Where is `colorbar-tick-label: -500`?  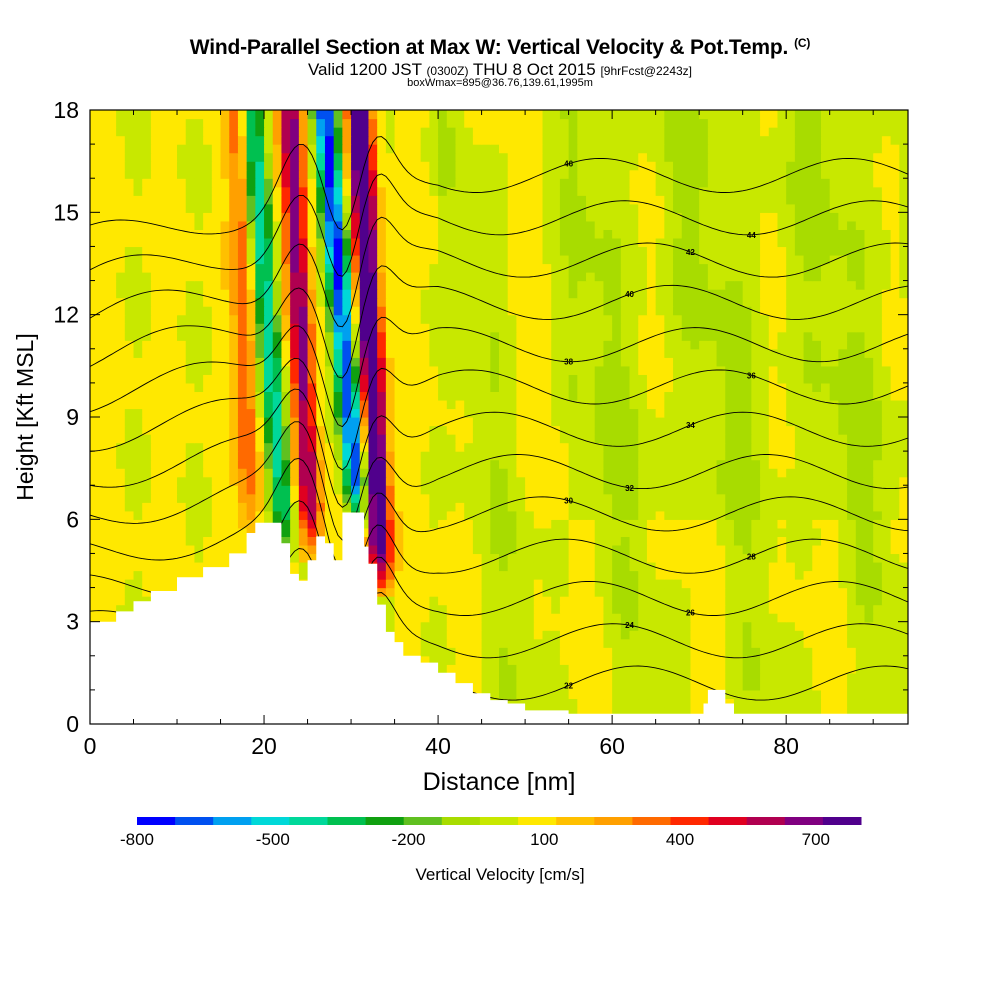
colorbar-tick-label: -500 is located at coordinates (273, 839).